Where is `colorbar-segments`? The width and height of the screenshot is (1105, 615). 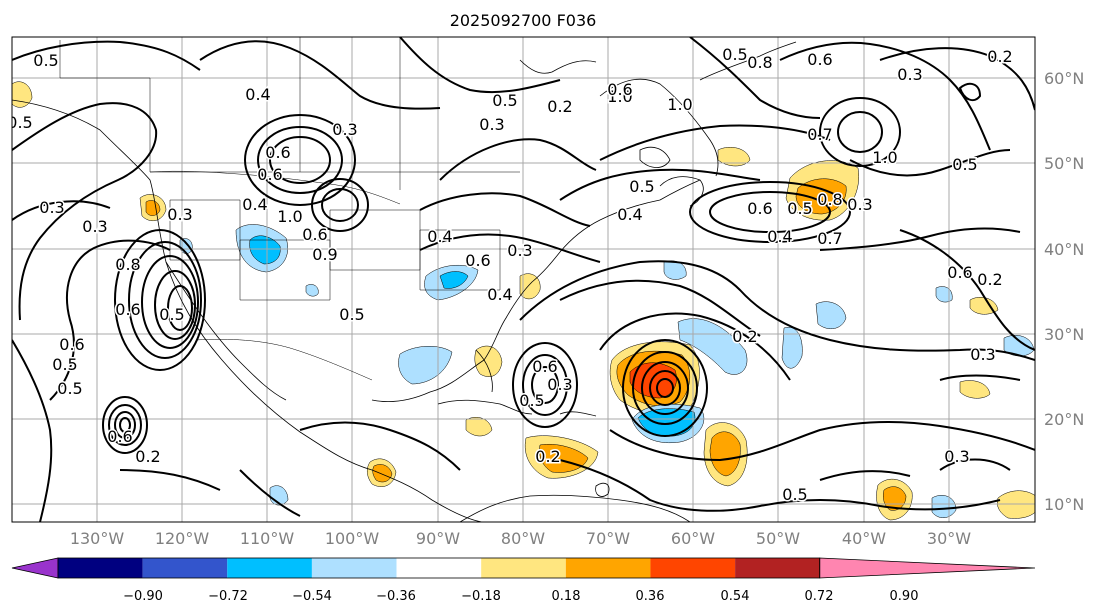
colorbar-segments is located at coordinates (523, 568).